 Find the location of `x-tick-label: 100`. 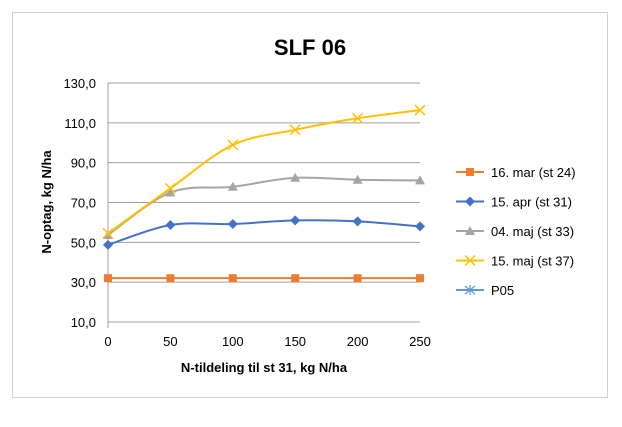

x-tick-label: 100 is located at coordinates (233, 341).